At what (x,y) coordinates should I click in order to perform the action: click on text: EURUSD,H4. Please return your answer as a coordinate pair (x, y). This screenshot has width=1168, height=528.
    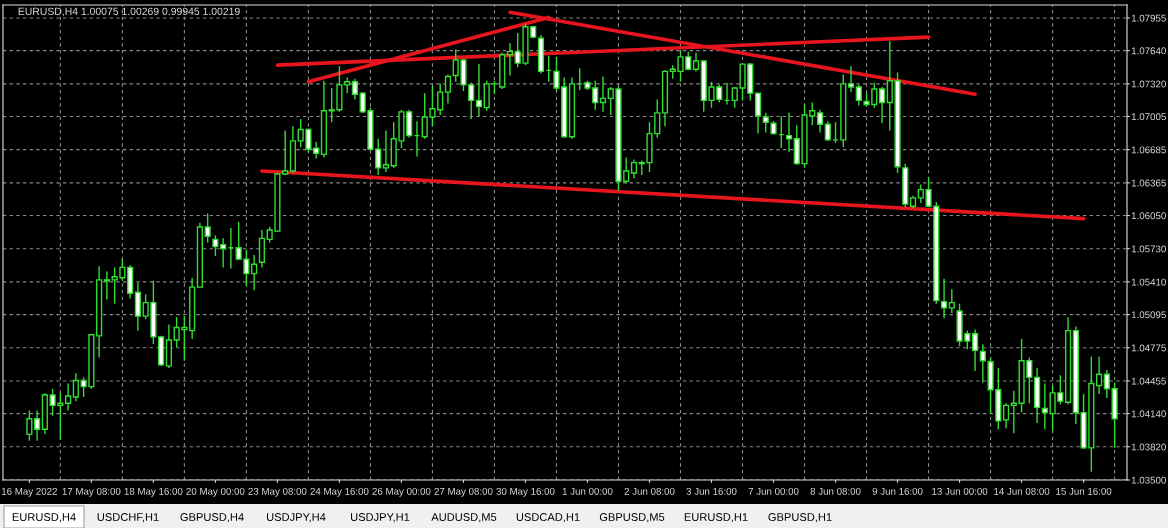
    Looking at the image, I should click on (44, 518).